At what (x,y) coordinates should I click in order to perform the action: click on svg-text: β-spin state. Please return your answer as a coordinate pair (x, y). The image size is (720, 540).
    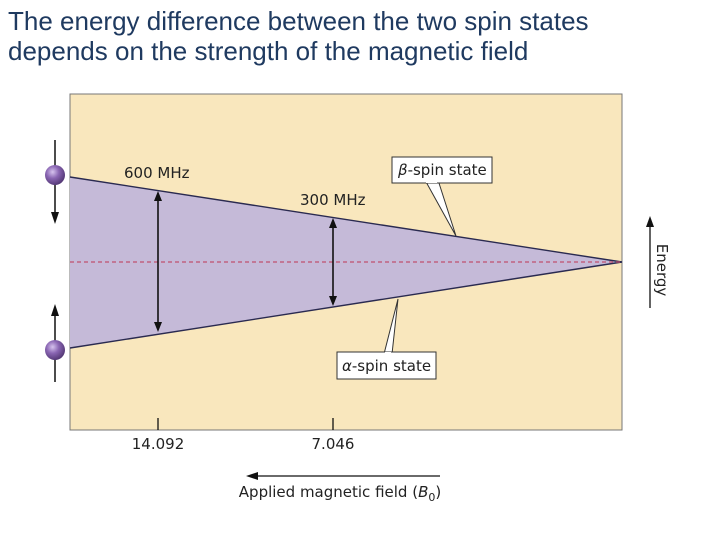
    Looking at the image, I should click on (442, 170).